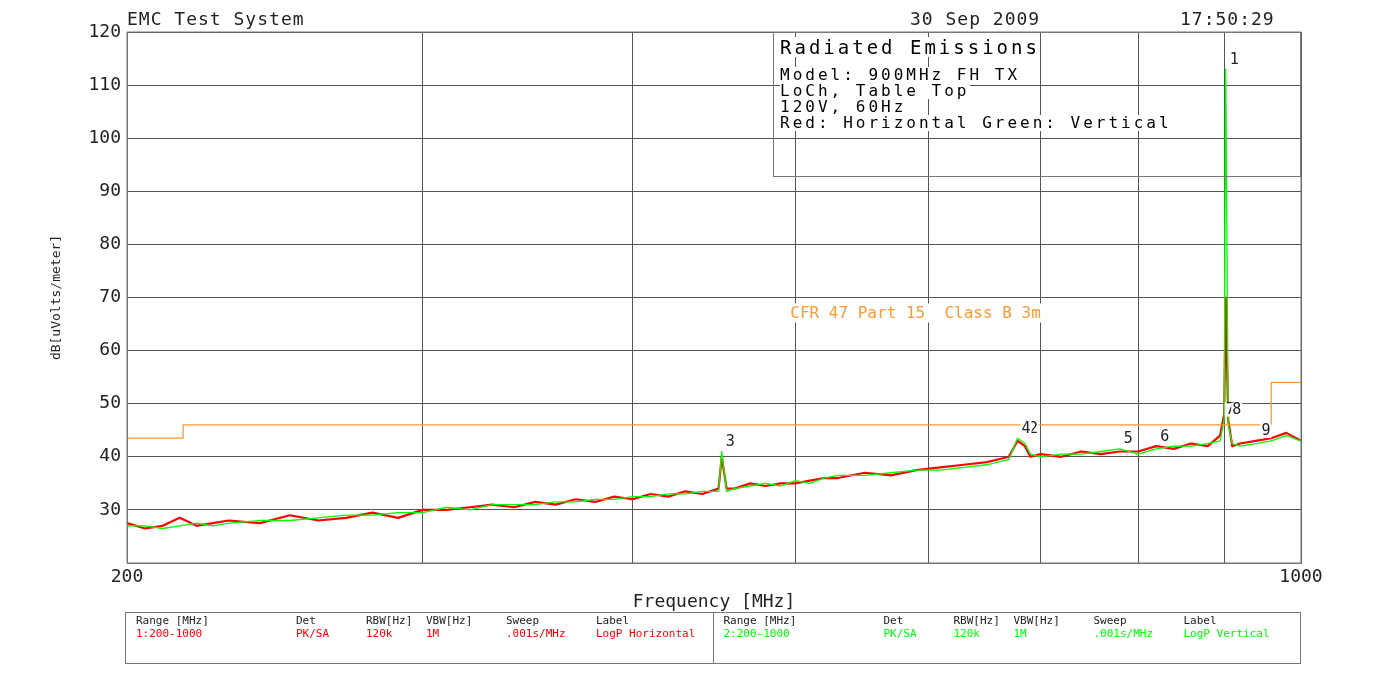  What do you see at coordinates (910, 47) in the screenshot?
I see `chart-title: Radiated Emissions` at bounding box center [910, 47].